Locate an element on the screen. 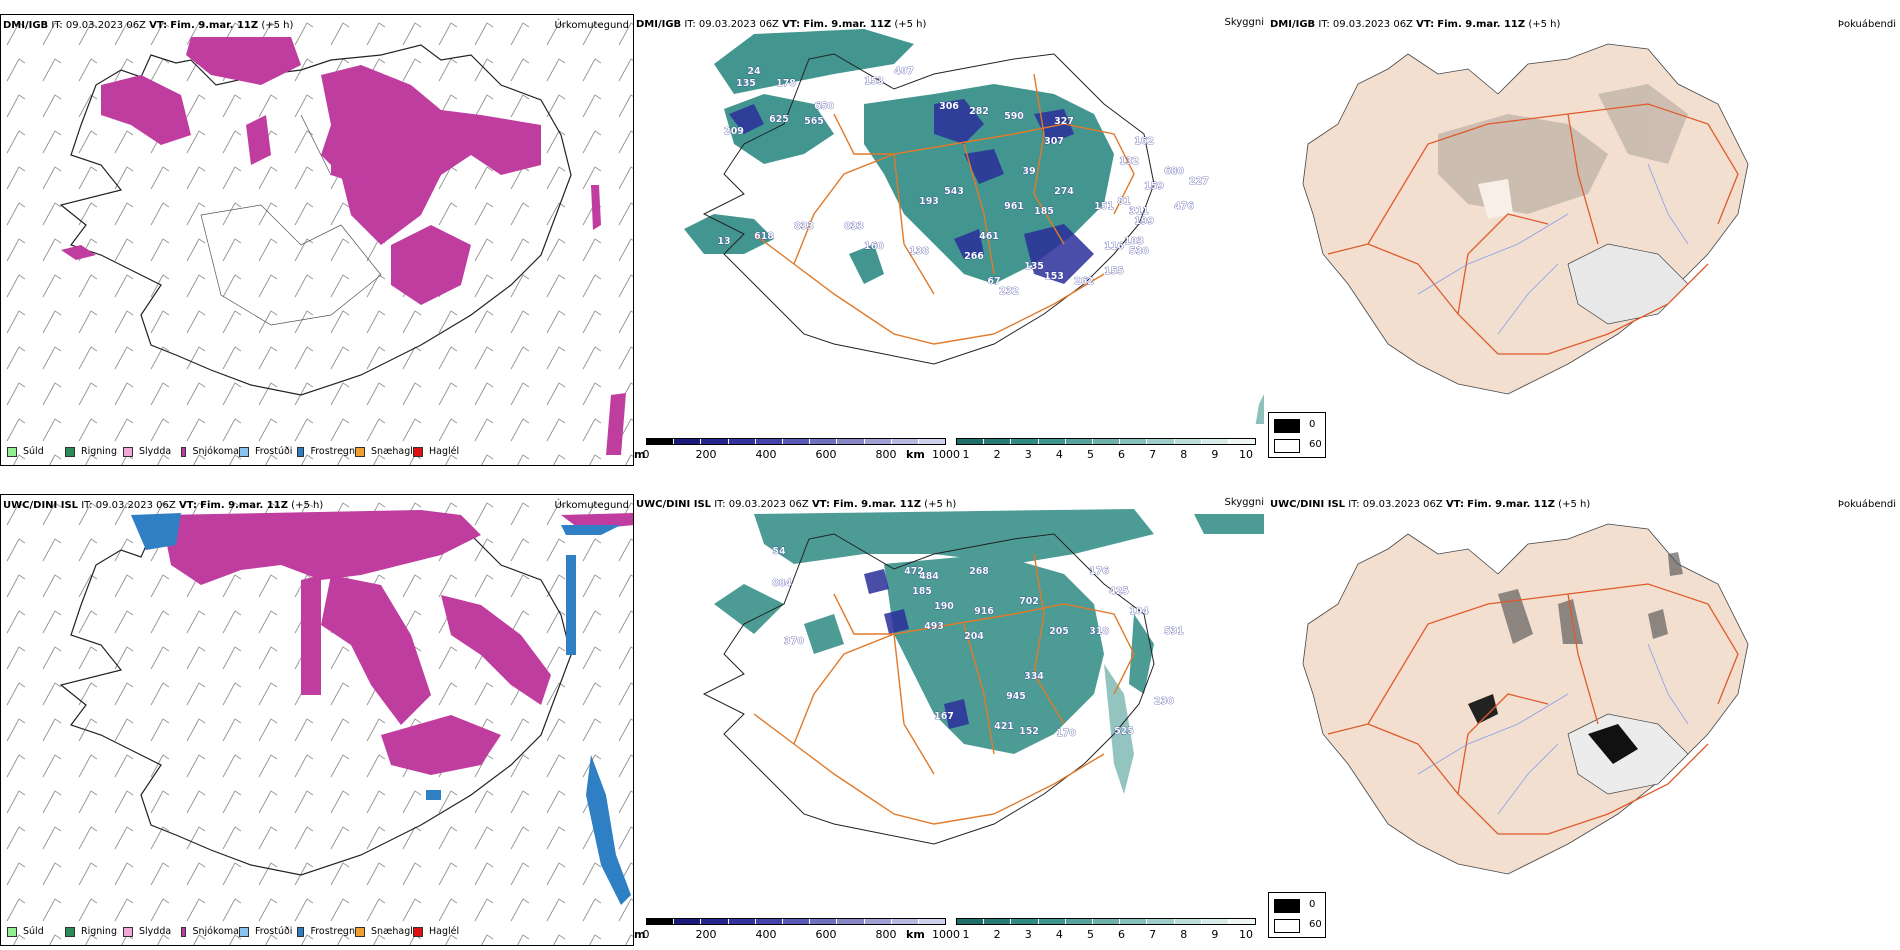  visibility-value-label: 531 is located at coordinates (1174, 631).